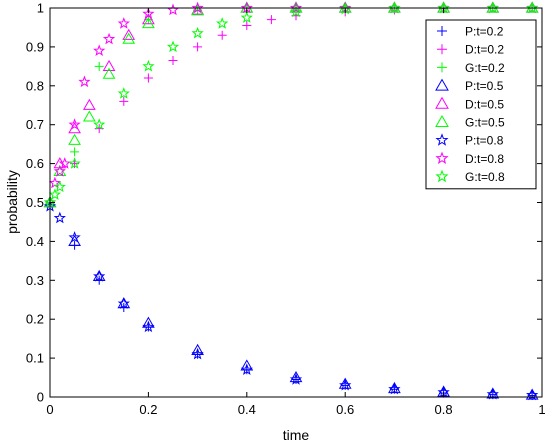 The height and width of the screenshot is (445, 550). I want to click on x-tick-label: 0.6, so click(345, 409).